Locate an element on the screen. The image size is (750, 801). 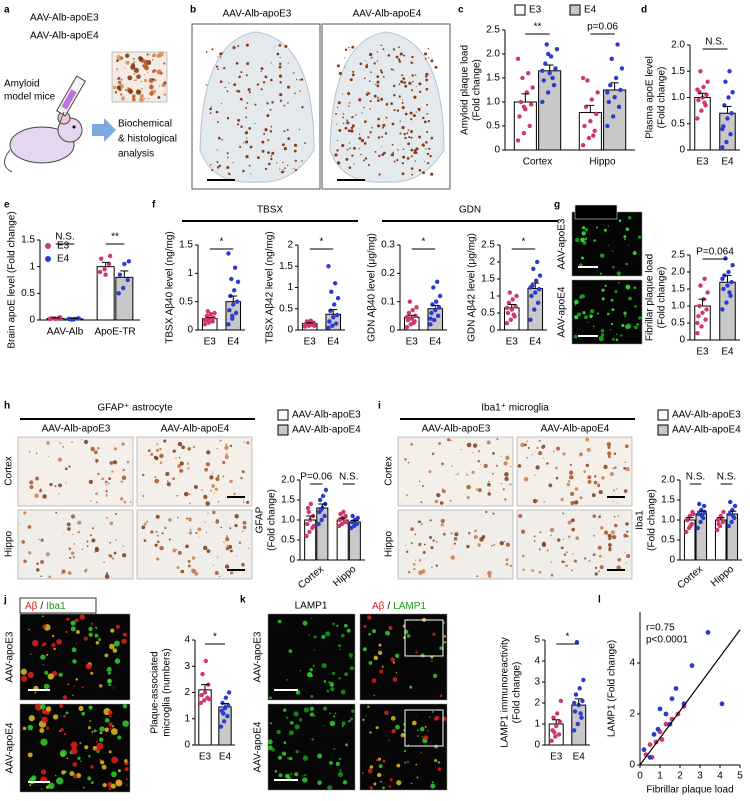
panel-letter: h is located at coordinates (7, 406).